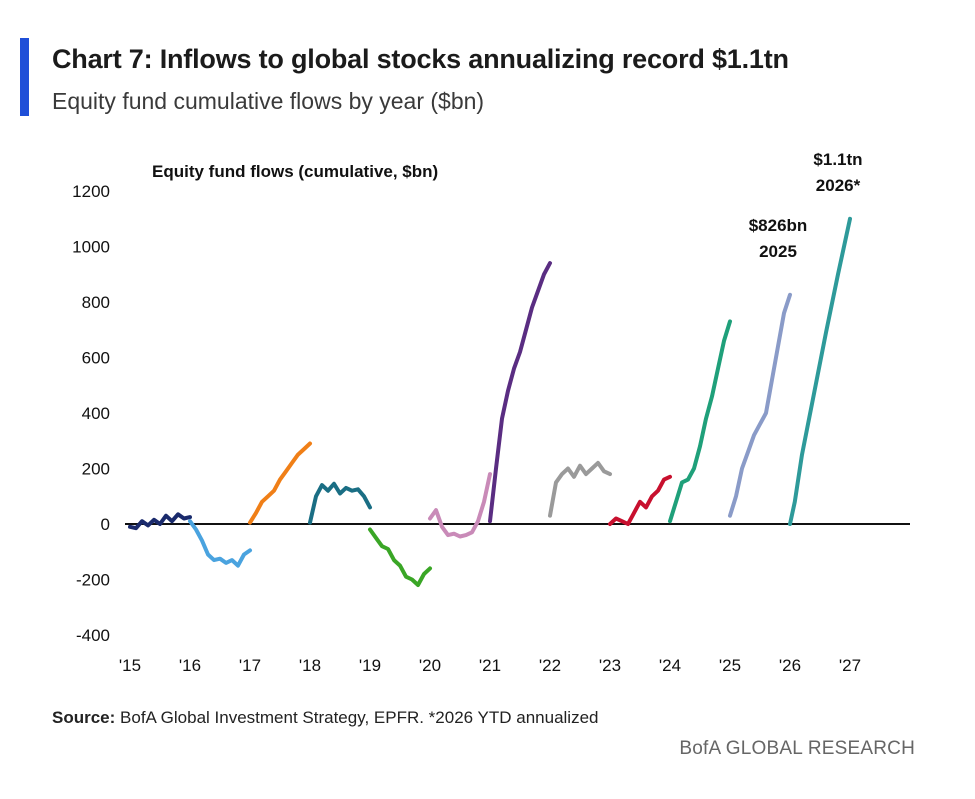 This screenshot has height=799, width=975. I want to click on x-tick-label: '18, so click(310, 665).